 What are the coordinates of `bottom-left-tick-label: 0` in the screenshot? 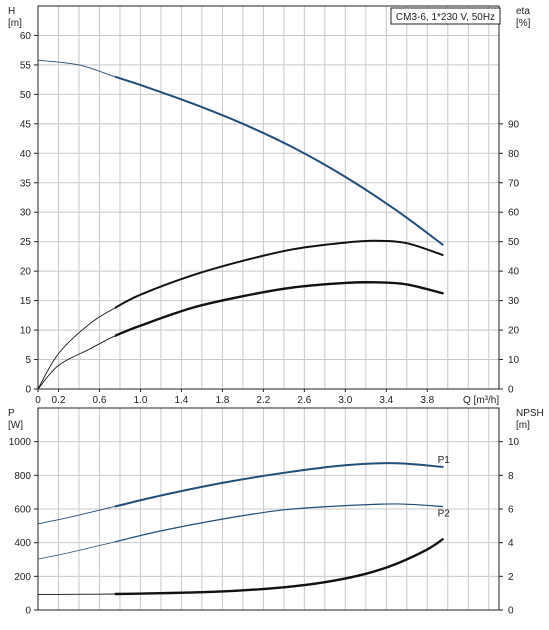 It's located at (28, 611).